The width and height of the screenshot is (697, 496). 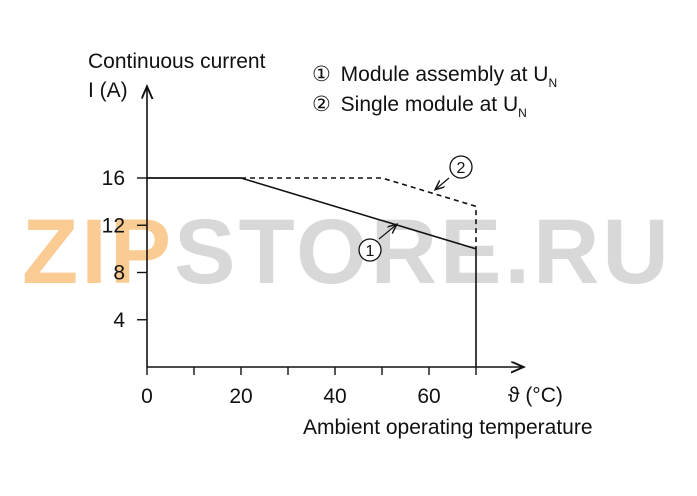 I want to click on legend-label-2: Single module at U, so click(x=429, y=104).